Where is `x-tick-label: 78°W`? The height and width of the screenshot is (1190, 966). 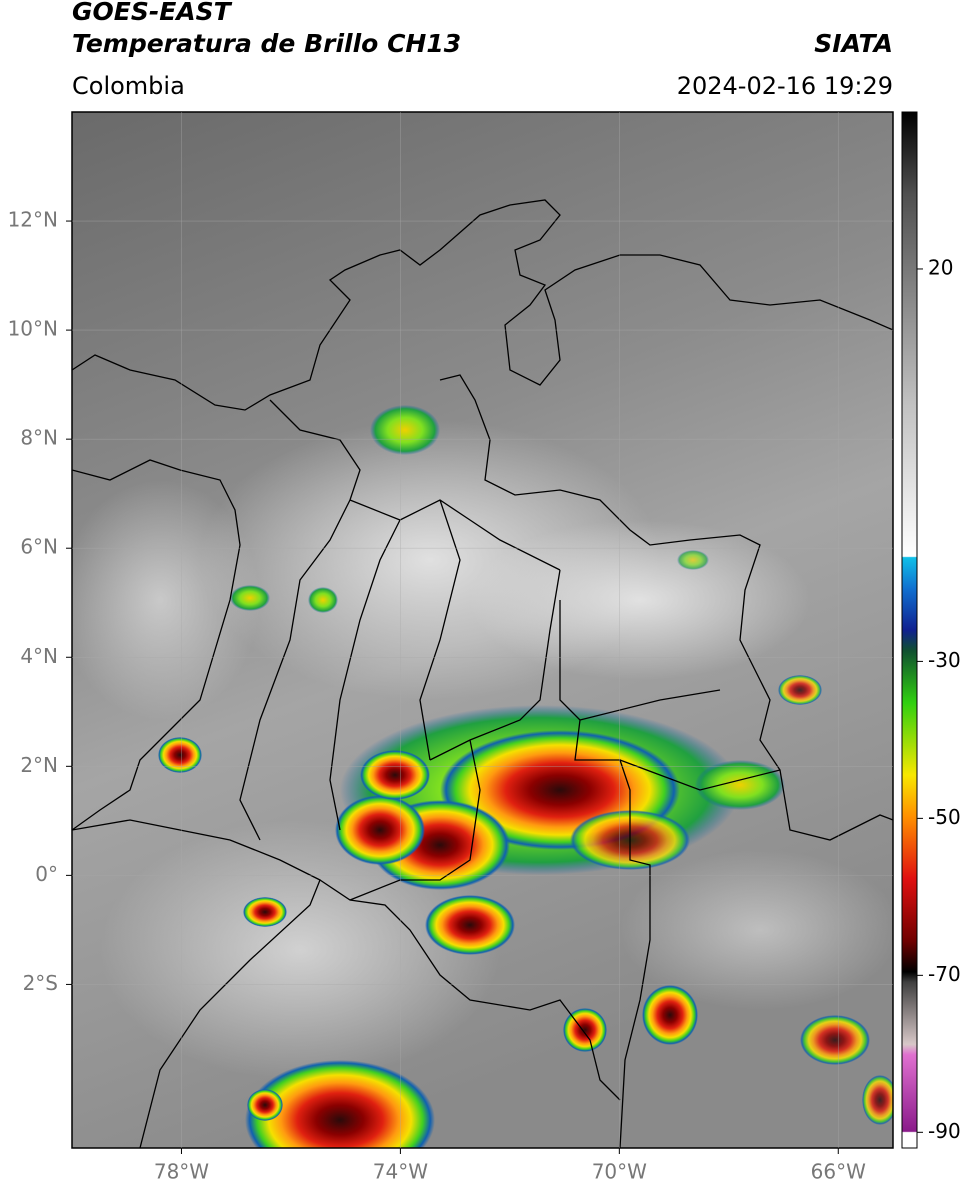
x-tick-label: 78°W is located at coordinates (181, 1172).